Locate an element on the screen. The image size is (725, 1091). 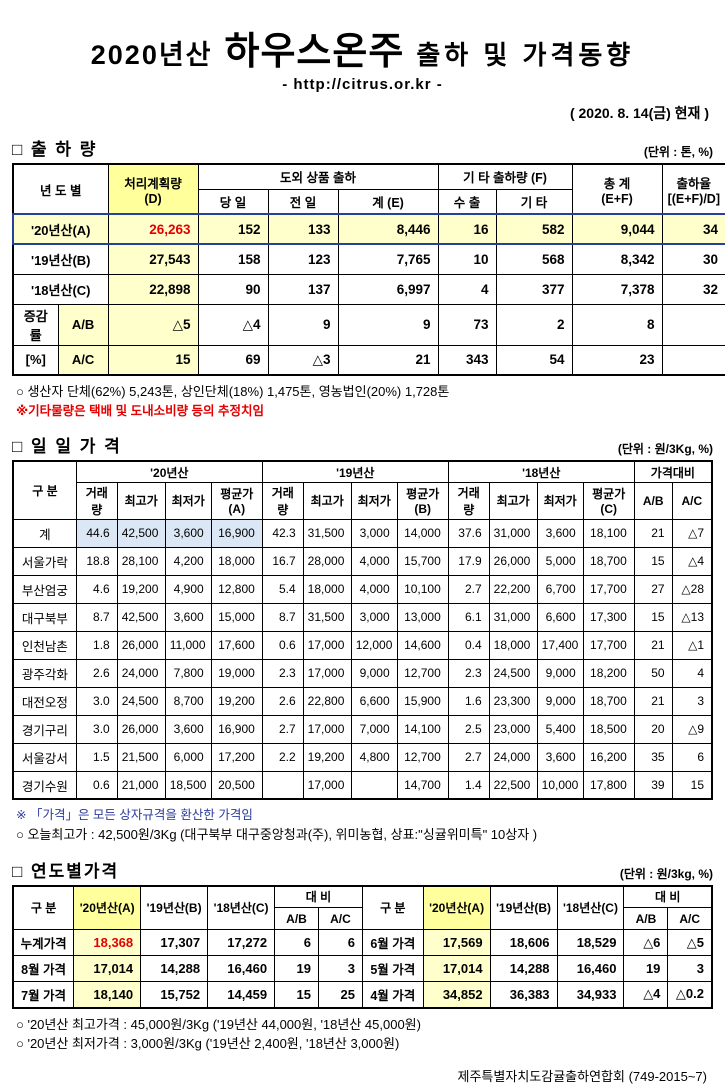
yearly-value: 36,383 is located at coordinates (523, 994).